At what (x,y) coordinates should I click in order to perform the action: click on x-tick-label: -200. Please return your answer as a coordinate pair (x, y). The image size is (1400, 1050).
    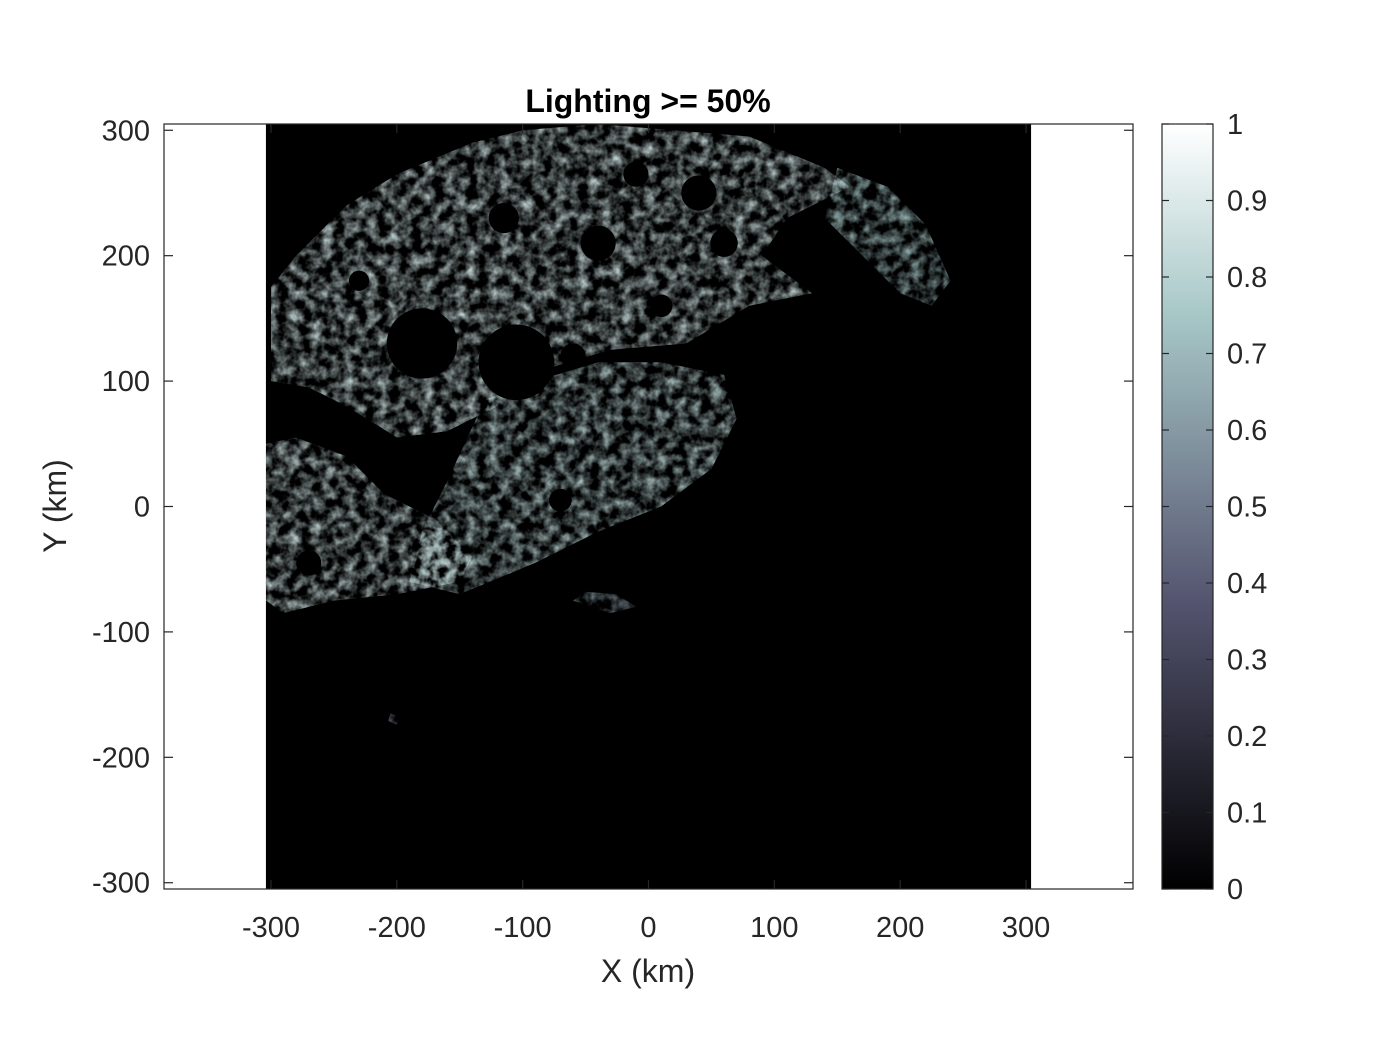
    Looking at the image, I should click on (397, 928).